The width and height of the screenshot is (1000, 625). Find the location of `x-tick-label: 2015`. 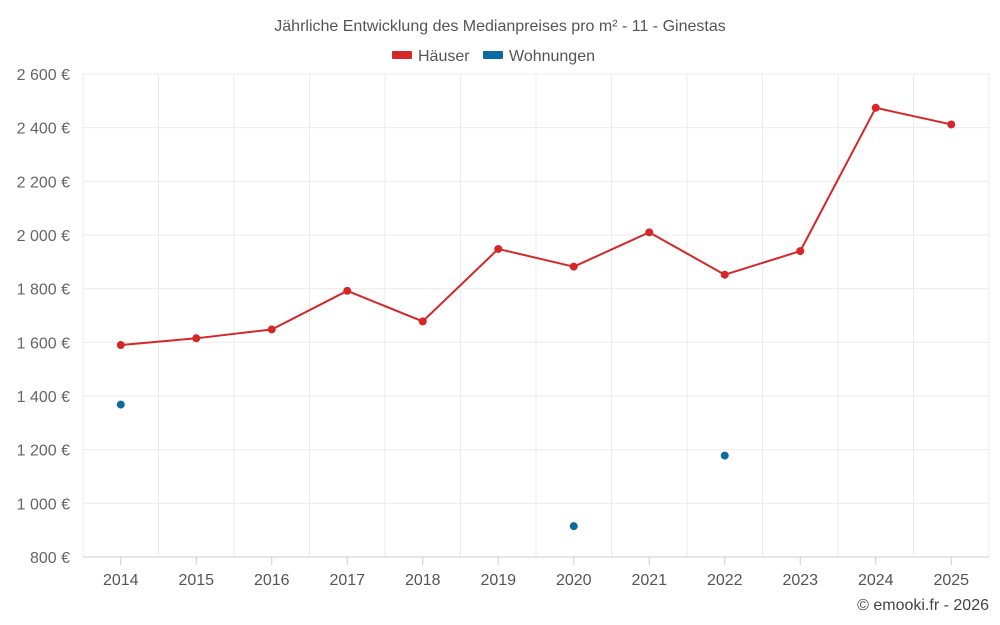

x-tick-label: 2015 is located at coordinates (196, 580).